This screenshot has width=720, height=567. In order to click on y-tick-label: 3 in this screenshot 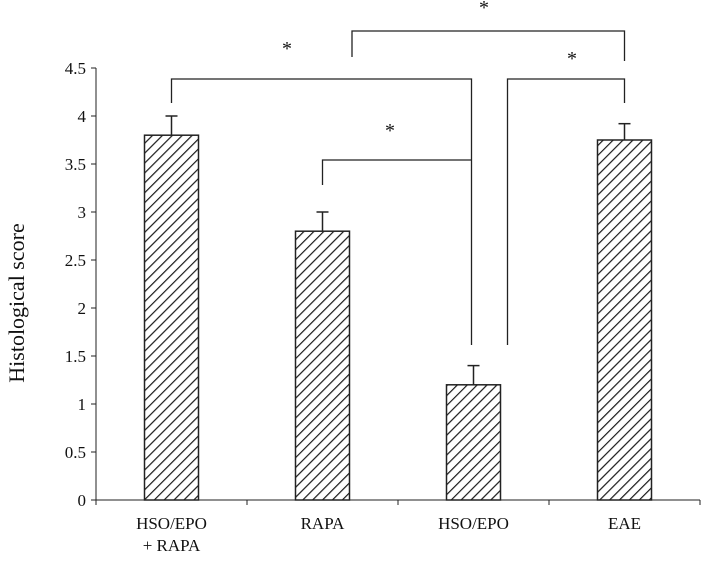, I will do `click(82, 212)`.